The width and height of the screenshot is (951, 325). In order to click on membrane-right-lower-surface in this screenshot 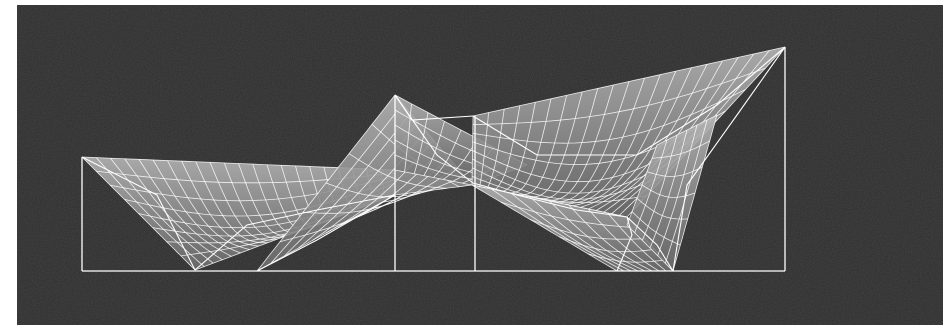, I will do `click(572, 228)`.